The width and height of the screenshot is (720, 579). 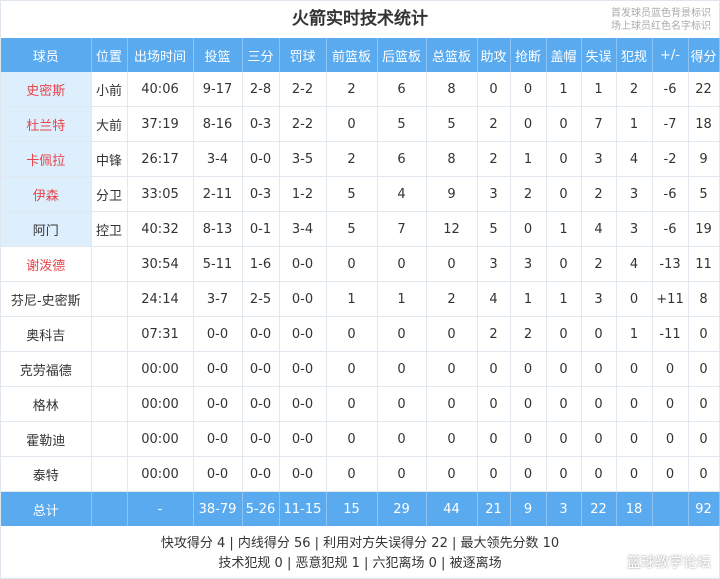 What do you see at coordinates (402, 159) in the screenshot?
I see `stat-cell: 6` at bounding box center [402, 159].